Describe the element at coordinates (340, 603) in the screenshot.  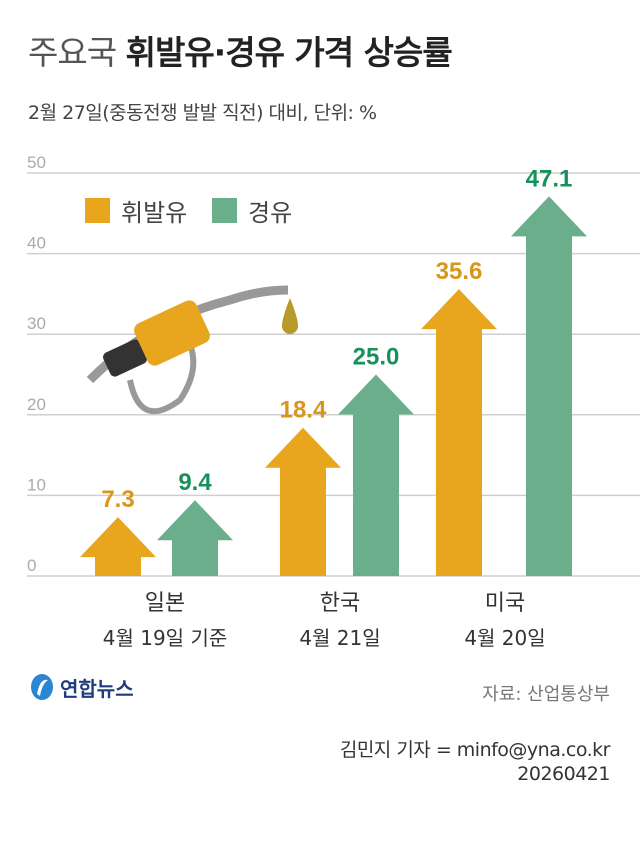
I see `category-label: 한국` at that location.